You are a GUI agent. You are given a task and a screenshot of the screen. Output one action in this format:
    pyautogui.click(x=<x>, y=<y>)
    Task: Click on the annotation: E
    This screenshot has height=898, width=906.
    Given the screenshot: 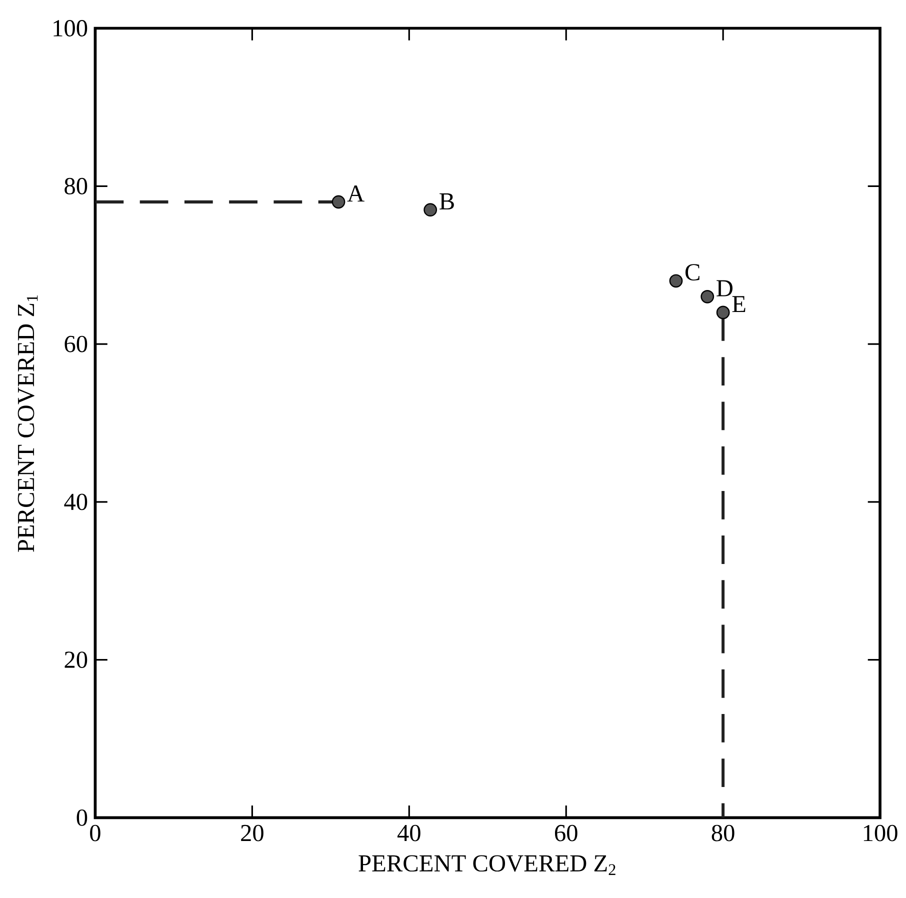 What is the action you would take?
    pyautogui.click(x=739, y=304)
    